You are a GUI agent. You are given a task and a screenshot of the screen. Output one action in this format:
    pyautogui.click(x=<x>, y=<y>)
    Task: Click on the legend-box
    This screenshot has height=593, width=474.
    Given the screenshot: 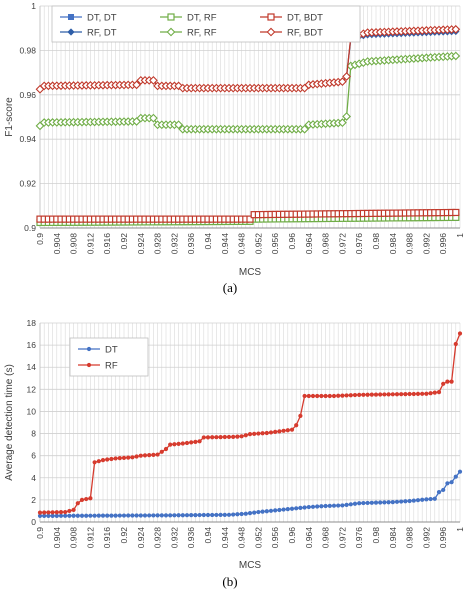 What is the action you would take?
    pyautogui.click(x=206, y=24)
    